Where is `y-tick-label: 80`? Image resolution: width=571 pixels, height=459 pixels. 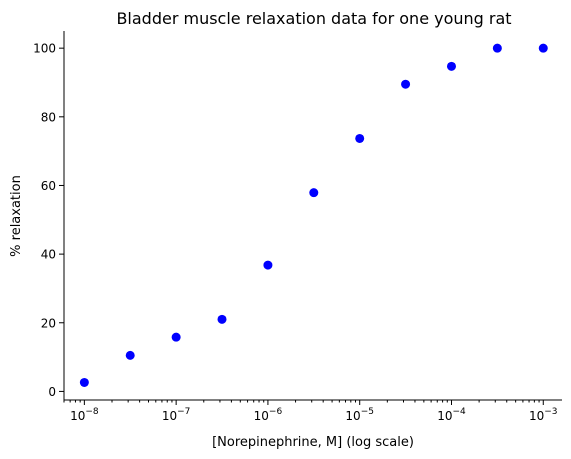 y-tick-label: 80 is located at coordinates (48, 117).